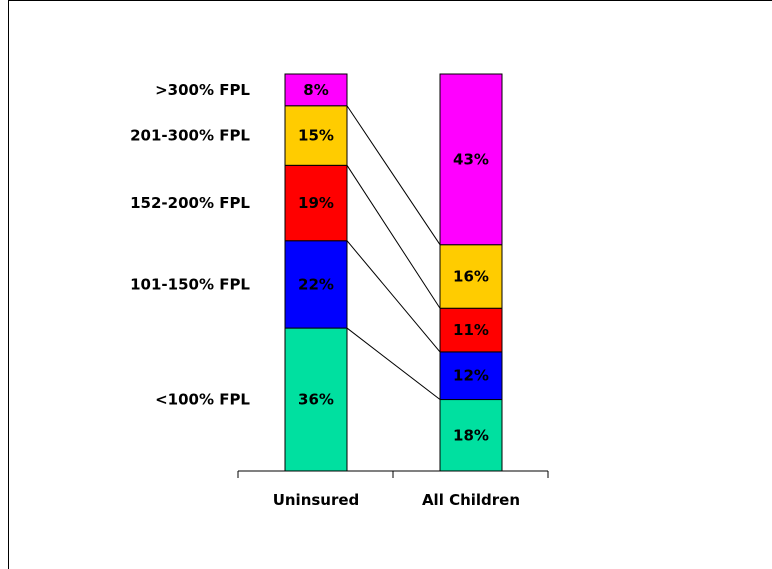 Image resolution: width=772 pixels, height=569 pixels. I want to click on data-label: 43%, so click(471, 159).